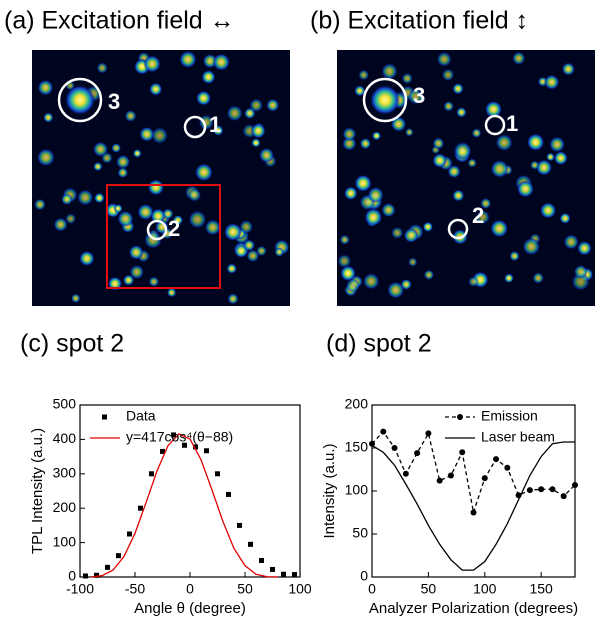 The height and width of the screenshot is (633, 602). What do you see at coordinates (509, 416) in the screenshot?
I see `legend-label: Emission` at bounding box center [509, 416].